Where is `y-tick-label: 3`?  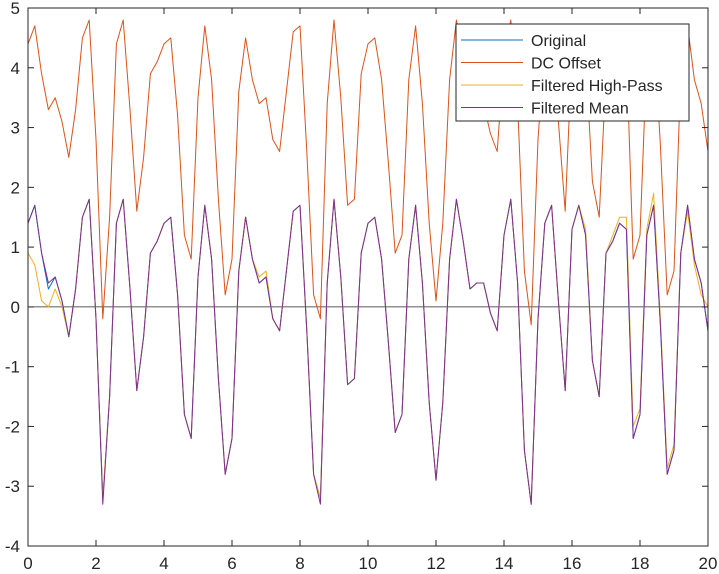
y-tick-label: 3 is located at coordinates (15, 128).